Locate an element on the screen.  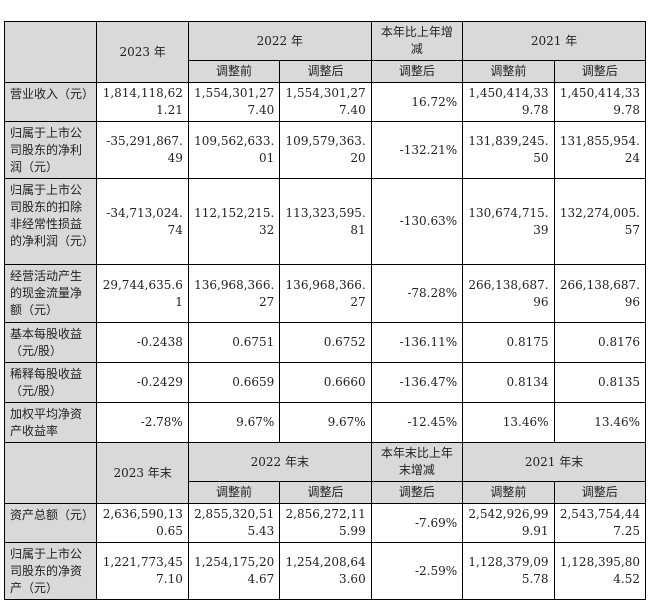
cell-2023: -35,291,867.49 is located at coordinates (142, 150).